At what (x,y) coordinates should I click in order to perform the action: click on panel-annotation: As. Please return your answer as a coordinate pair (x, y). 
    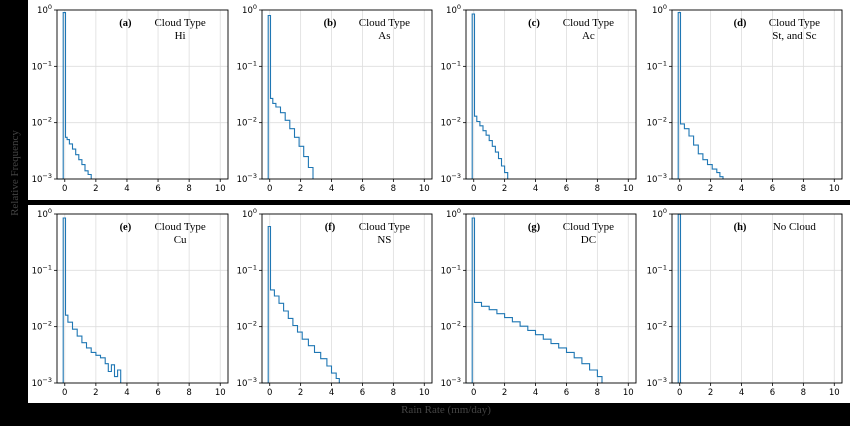
    Looking at the image, I should click on (384, 36).